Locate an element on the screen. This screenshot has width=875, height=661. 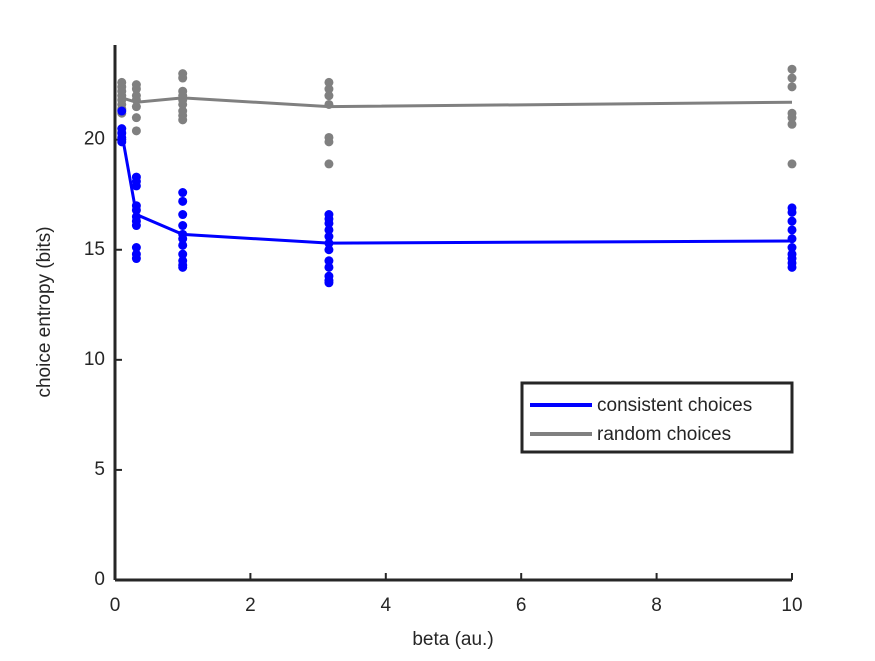
x-tick-label: 2 is located at coordinates (250, 605).